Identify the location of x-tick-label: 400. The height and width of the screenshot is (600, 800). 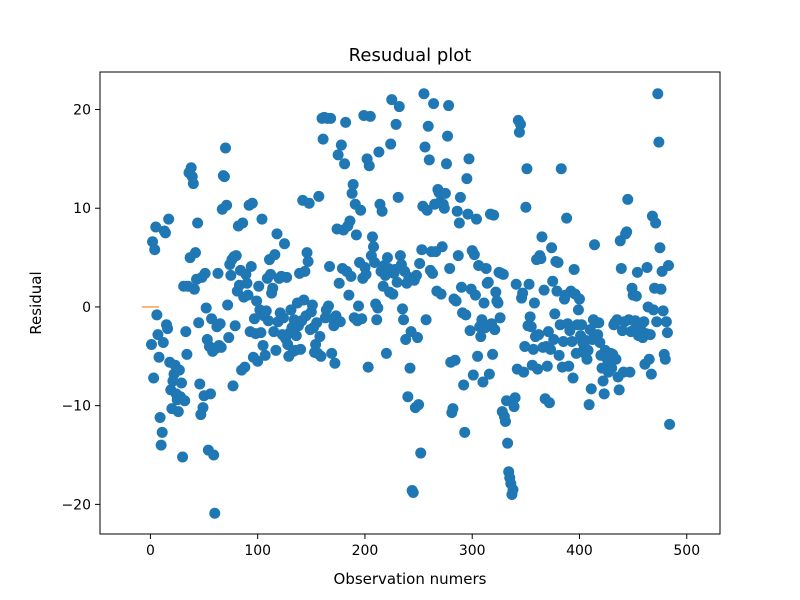
(579, 551).